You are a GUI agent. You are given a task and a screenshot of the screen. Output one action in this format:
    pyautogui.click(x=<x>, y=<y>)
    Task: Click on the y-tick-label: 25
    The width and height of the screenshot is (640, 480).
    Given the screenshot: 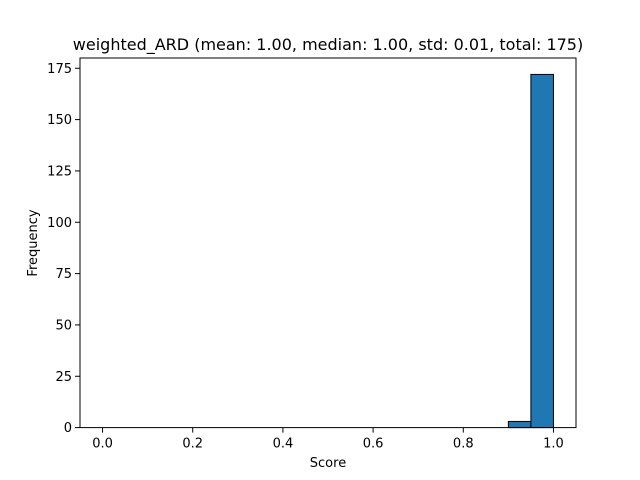 What is the action you would take?
    pyautogui.click(x=63, y=377)
    